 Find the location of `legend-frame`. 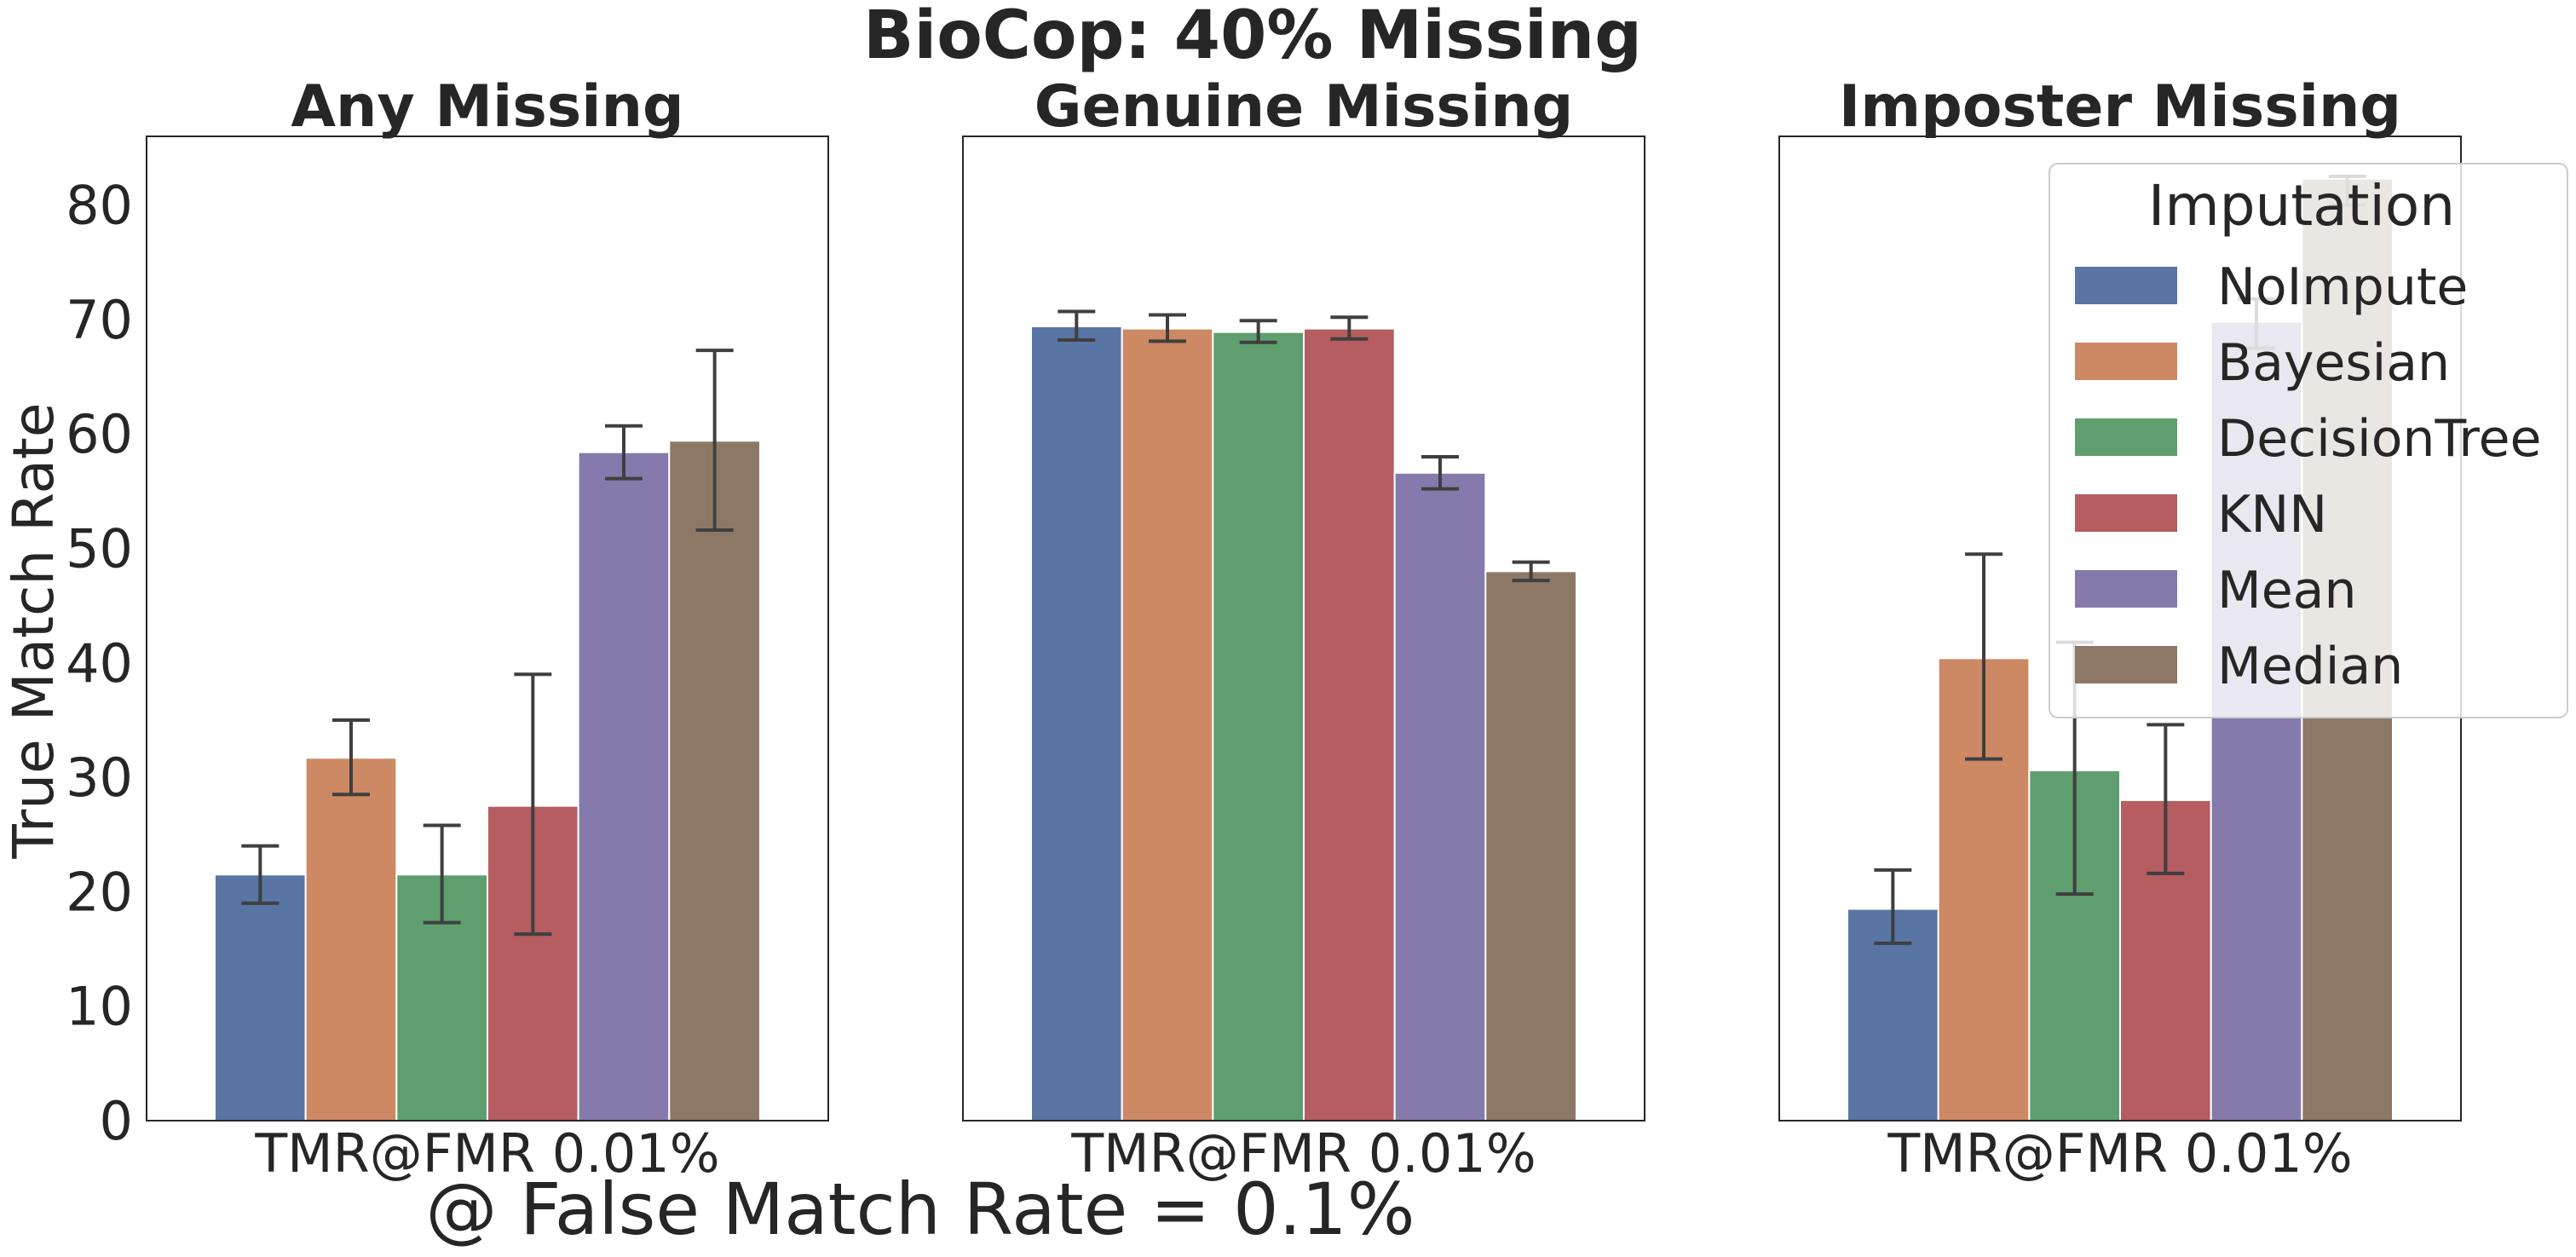

legend-frame is located at coordinates (2308, 440).